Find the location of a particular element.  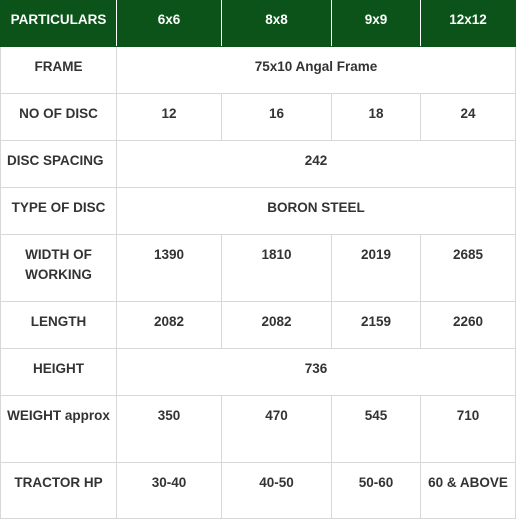

header-9x9: 9x9 is located at coordinates (376, 23).